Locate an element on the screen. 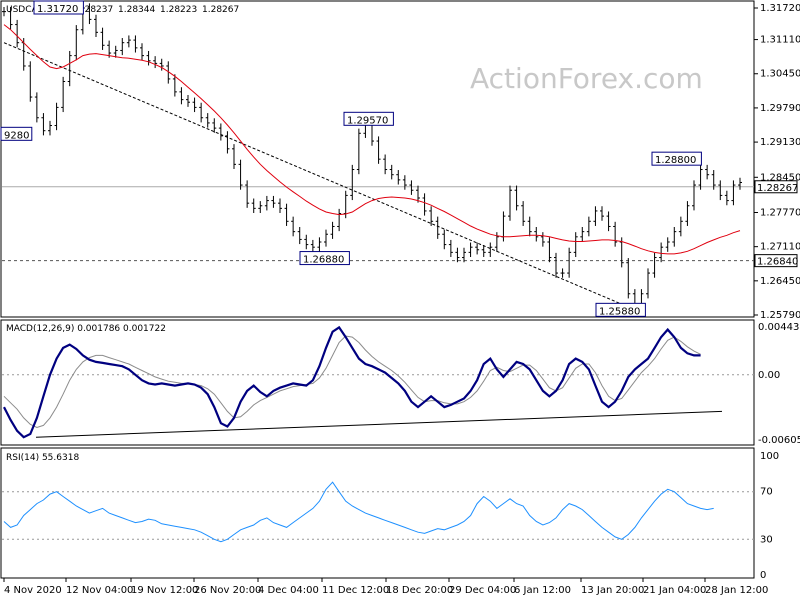  price-tick-label: 1.31110 is located at coordinates (780, 40).